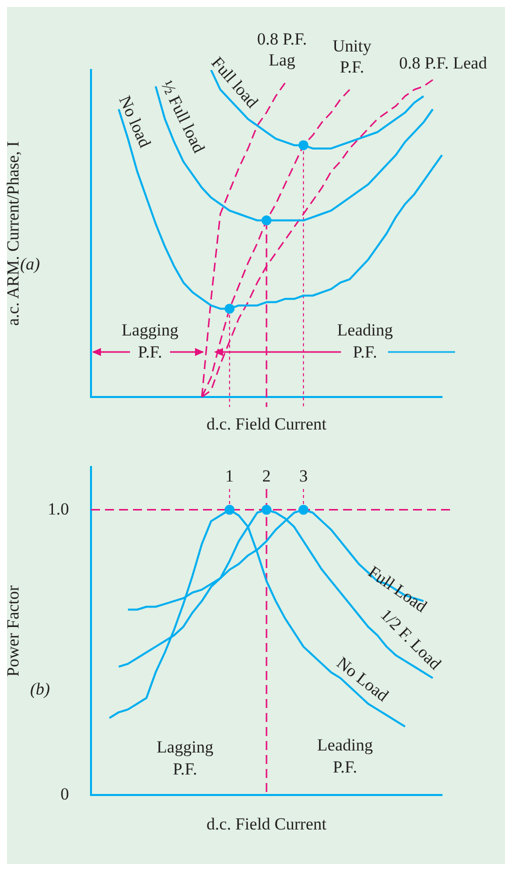 This screenshot has width=512, height=871. I want to click on y-tick-label: 1.0, so click(58, 508).